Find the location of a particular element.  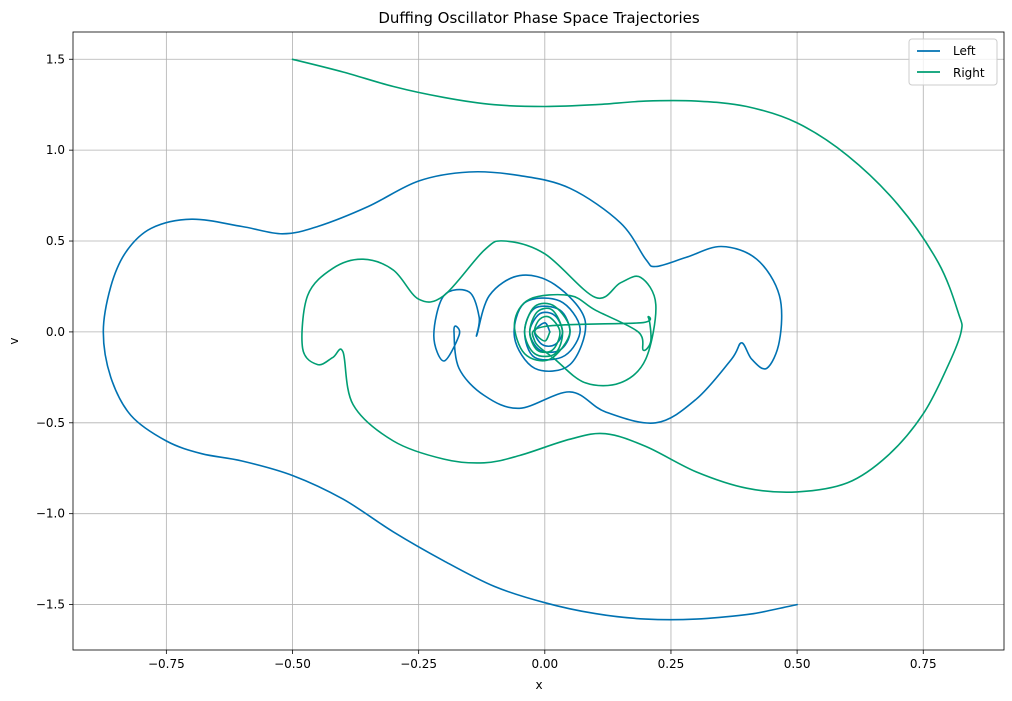

y-tick-label: −0.5 is located at coordinates (50, 423).